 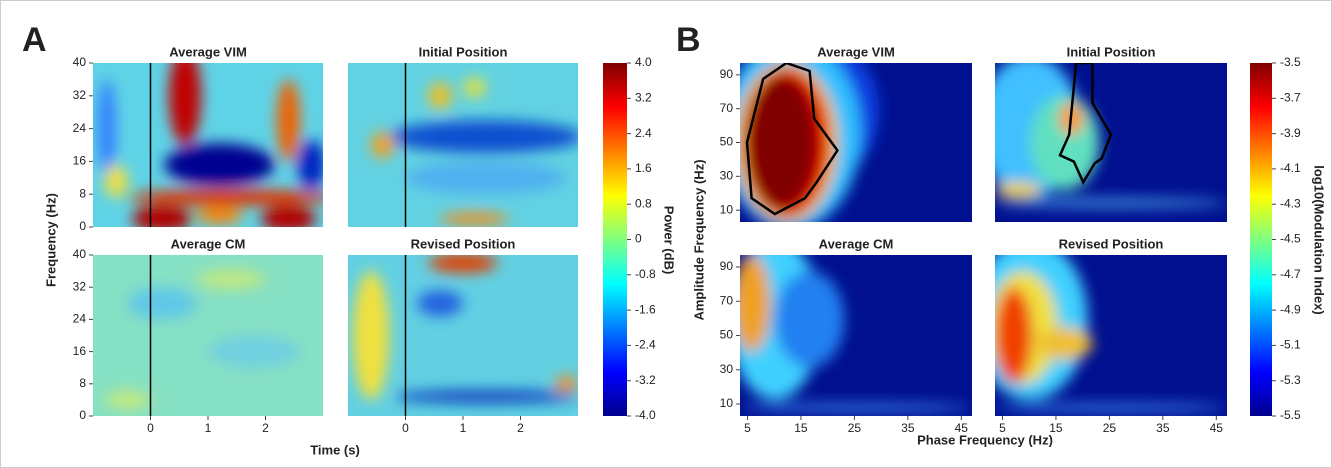 I want to click on colorbar-tick-label: -3.5, so click(x=1290, y=62).